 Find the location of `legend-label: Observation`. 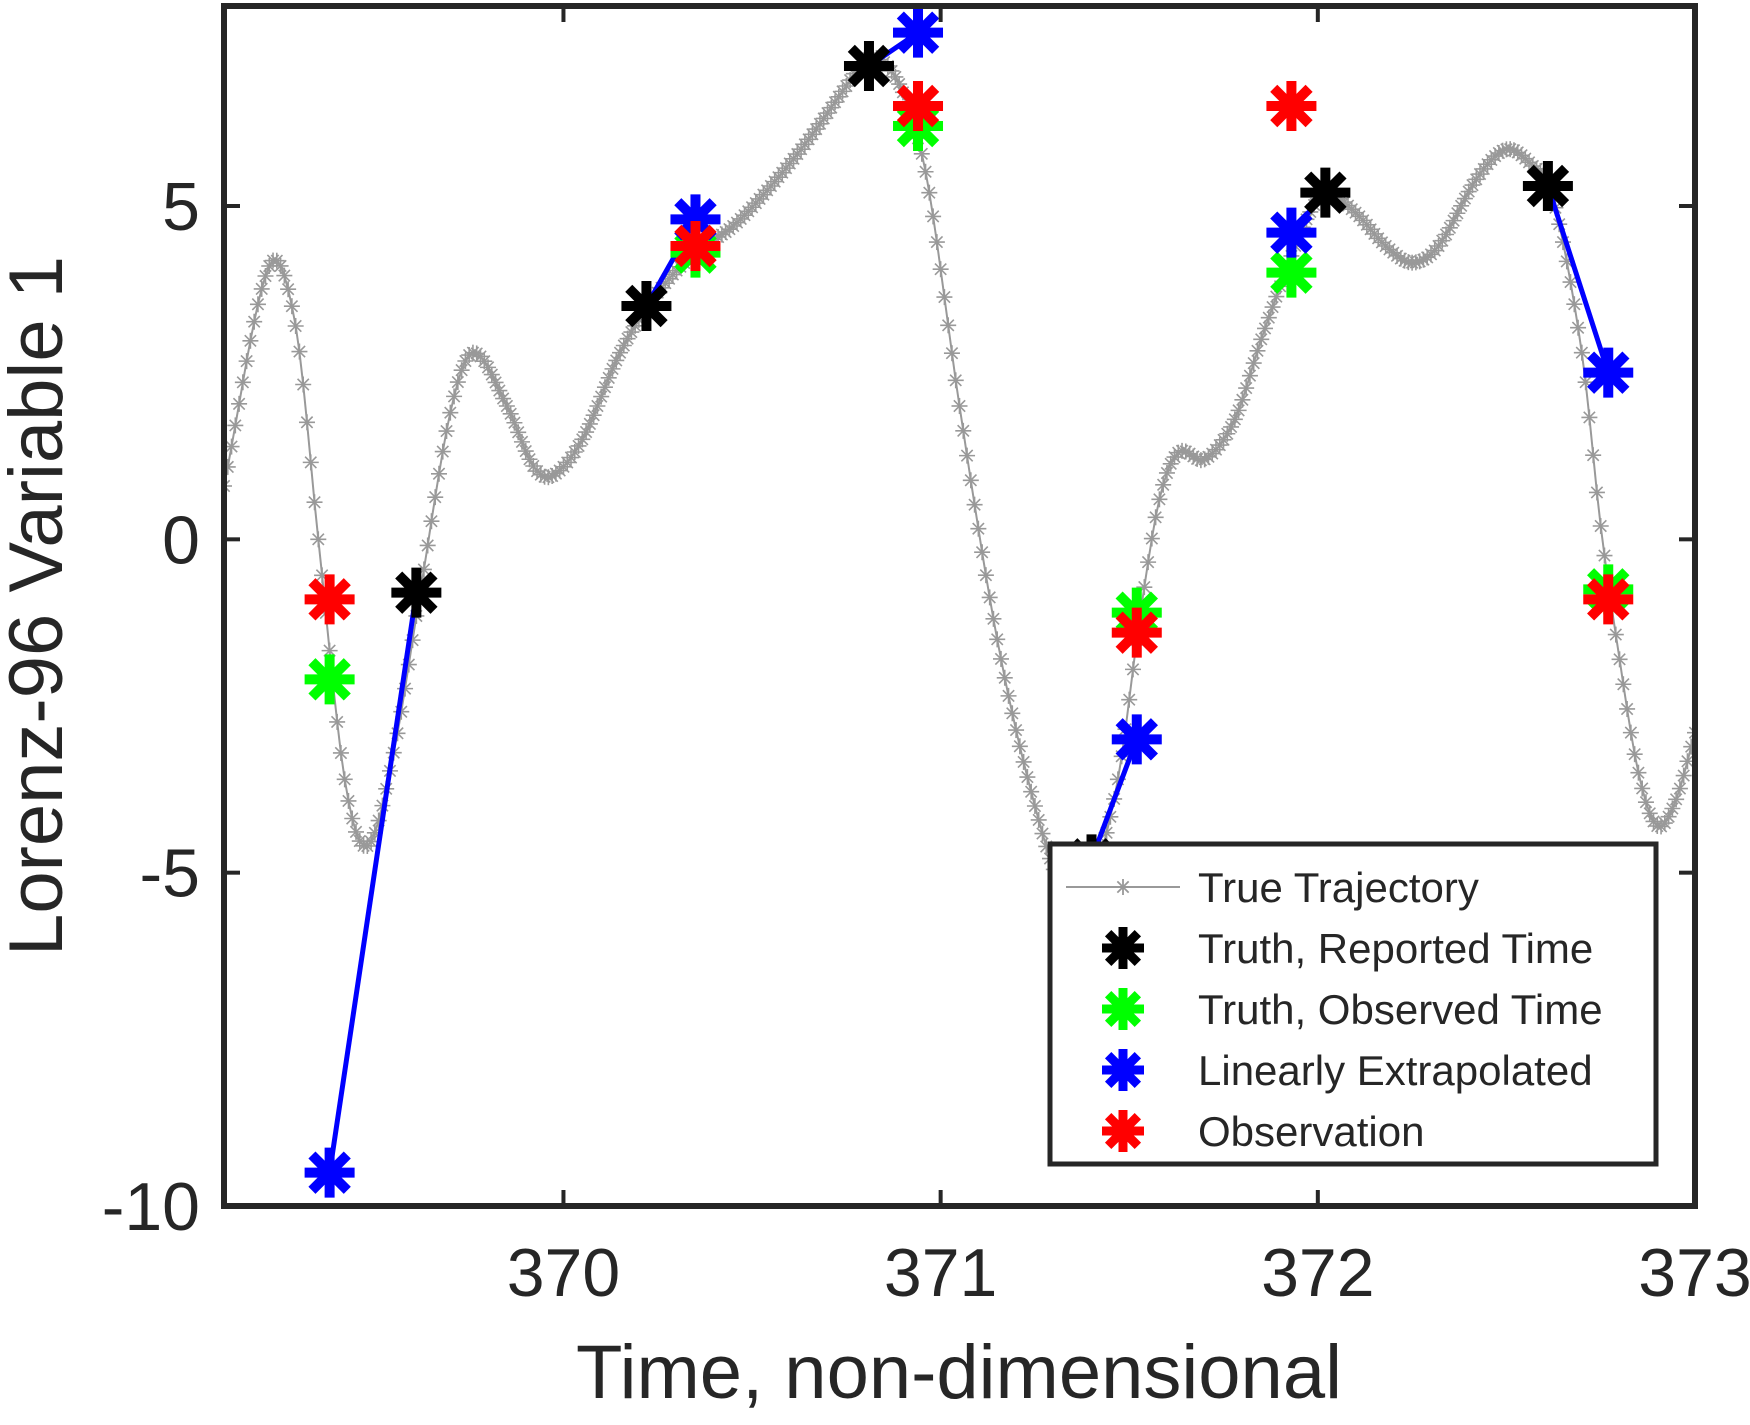

legend-label: Observation is located at coordinates (1311, 1131).